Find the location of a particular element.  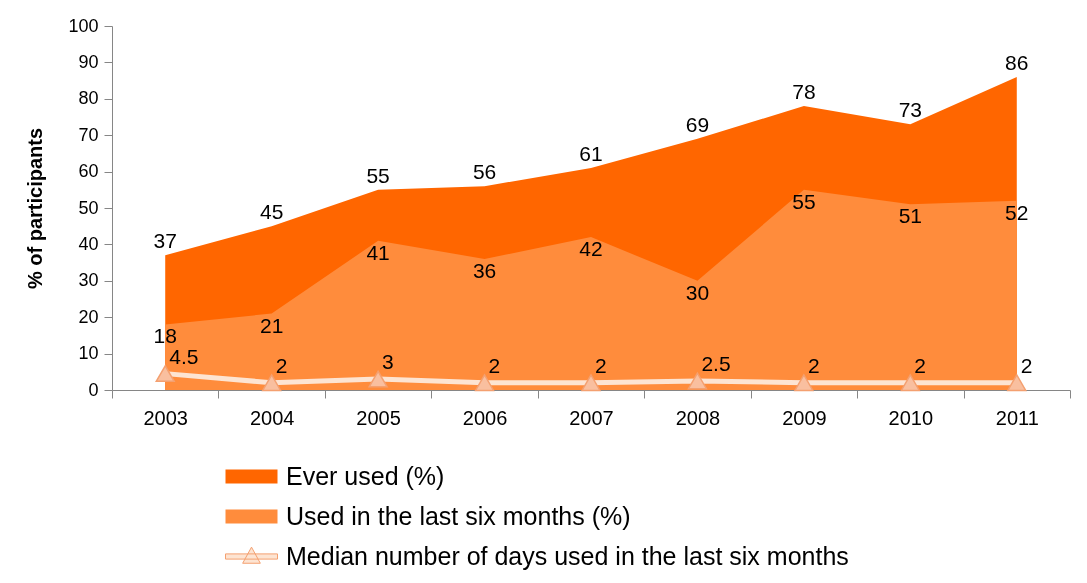

y-tick-label: 0 is located at coordinates (93, 389).